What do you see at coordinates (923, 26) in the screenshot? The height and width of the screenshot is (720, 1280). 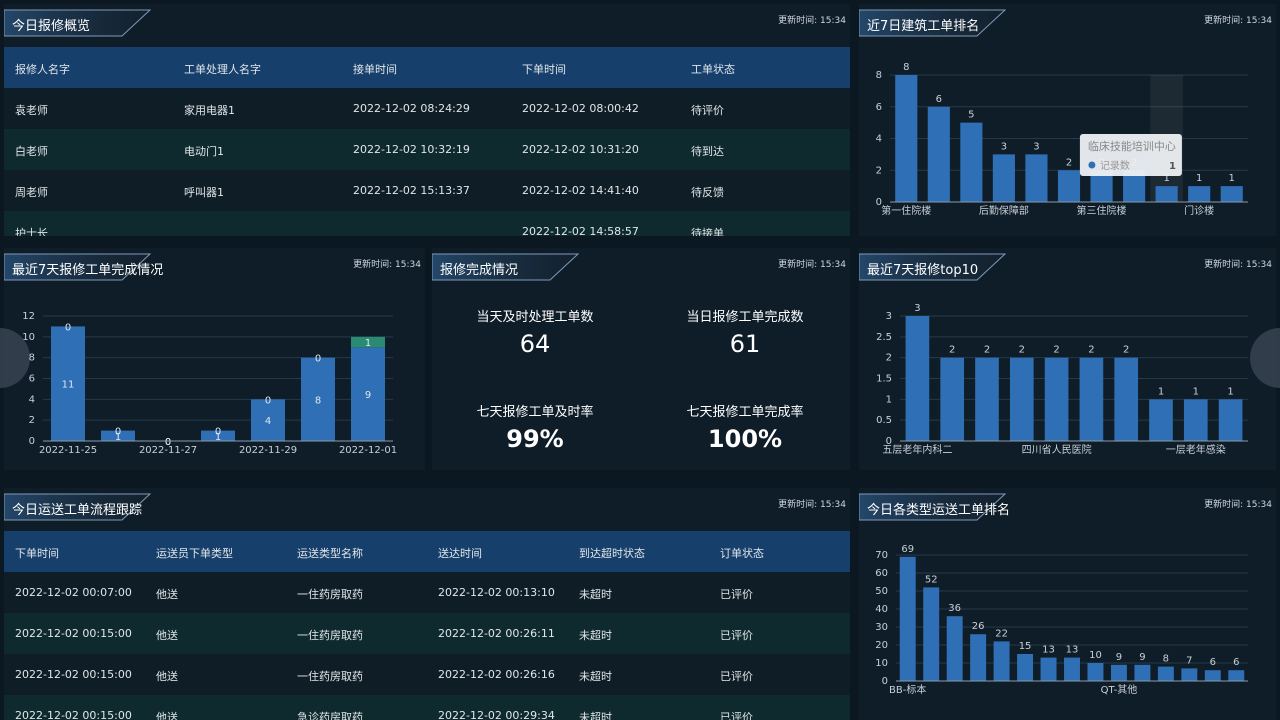 I see `panel-title: 近7日建筑工单排名` at bounding box center [923, 26].